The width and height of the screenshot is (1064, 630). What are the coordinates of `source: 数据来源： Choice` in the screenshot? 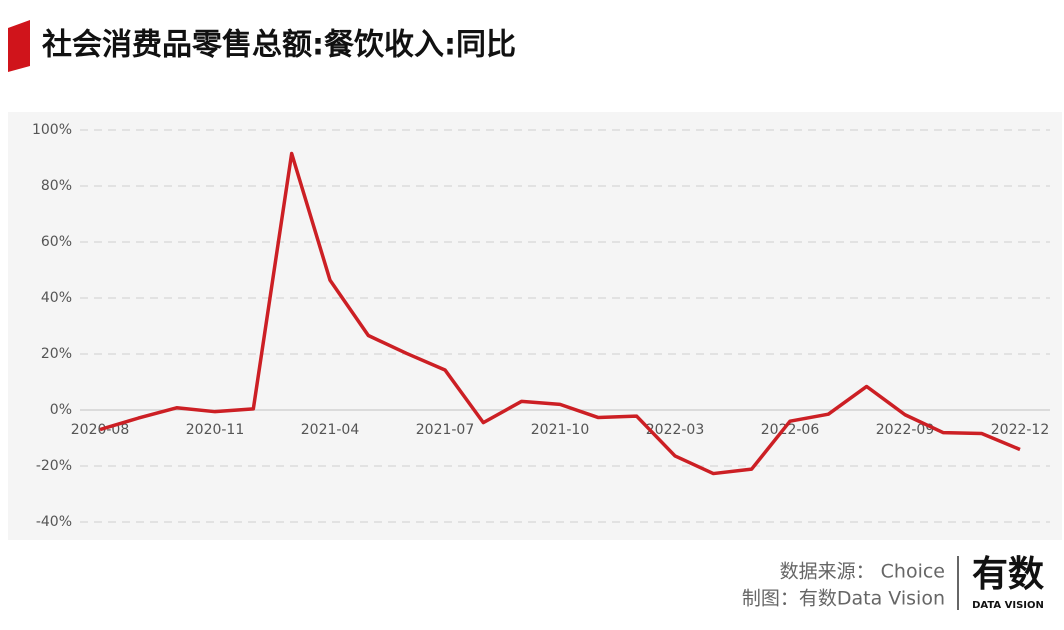 It's located at (862, 572).